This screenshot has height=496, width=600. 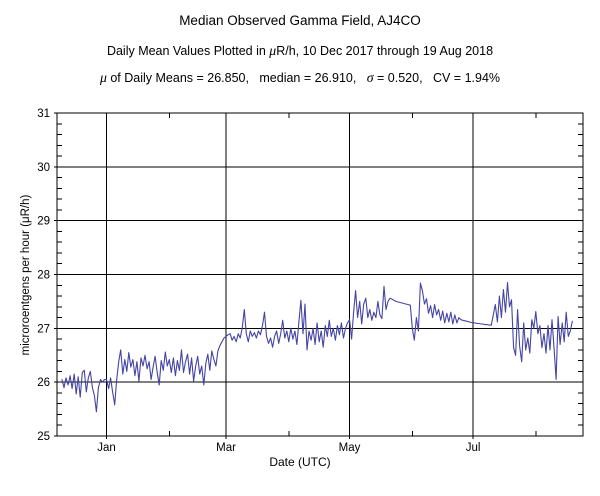 I want to click on y-tick-label: 31, so click(x=43, y=114).